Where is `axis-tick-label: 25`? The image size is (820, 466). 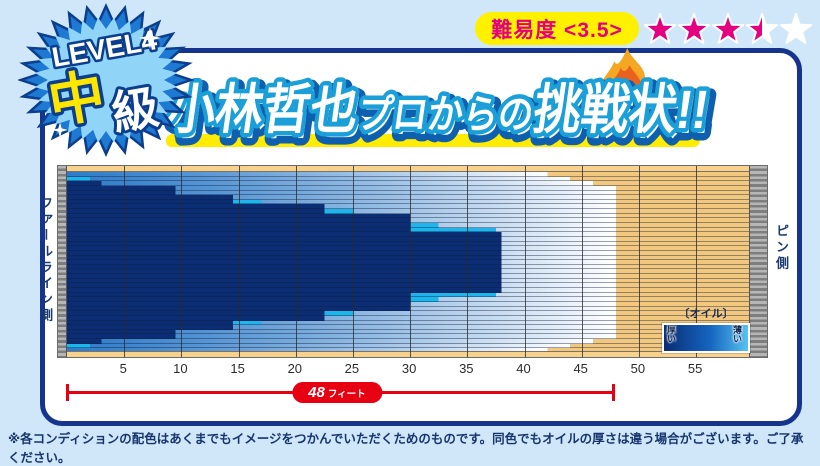 axis-tick-label: 25 is located at coordinates (352, 368).